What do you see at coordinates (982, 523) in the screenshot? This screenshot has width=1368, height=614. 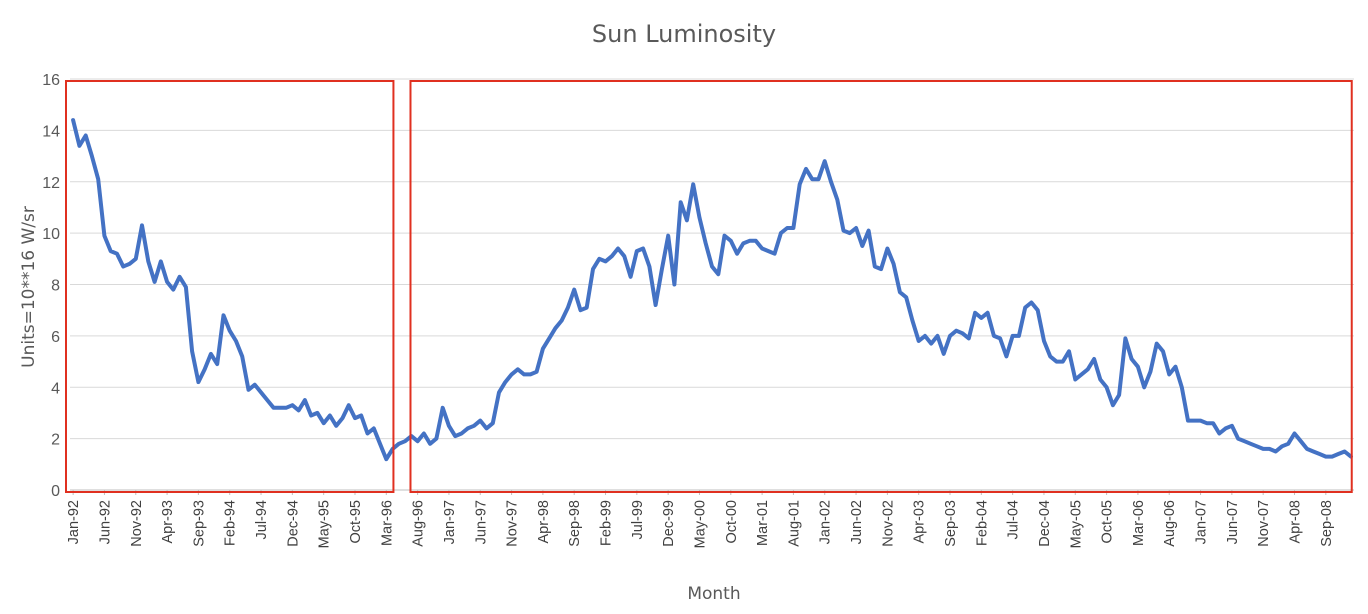 I see `x-tick-label: Feb-04` at bounding box center [982, 523].